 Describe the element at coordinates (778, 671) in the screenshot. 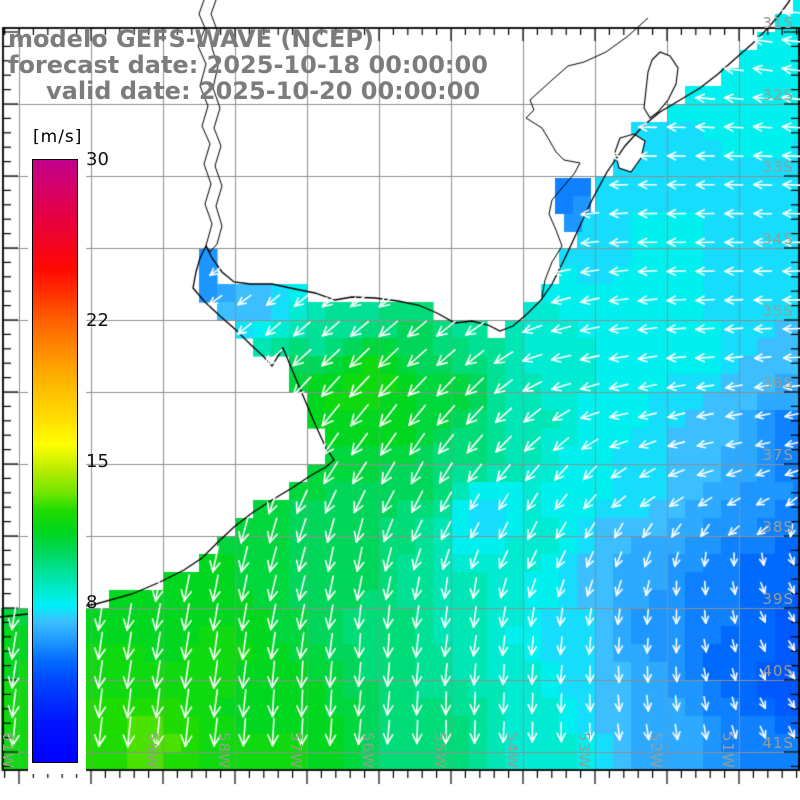

I see `latitude-axis-label: 40S` at that location.